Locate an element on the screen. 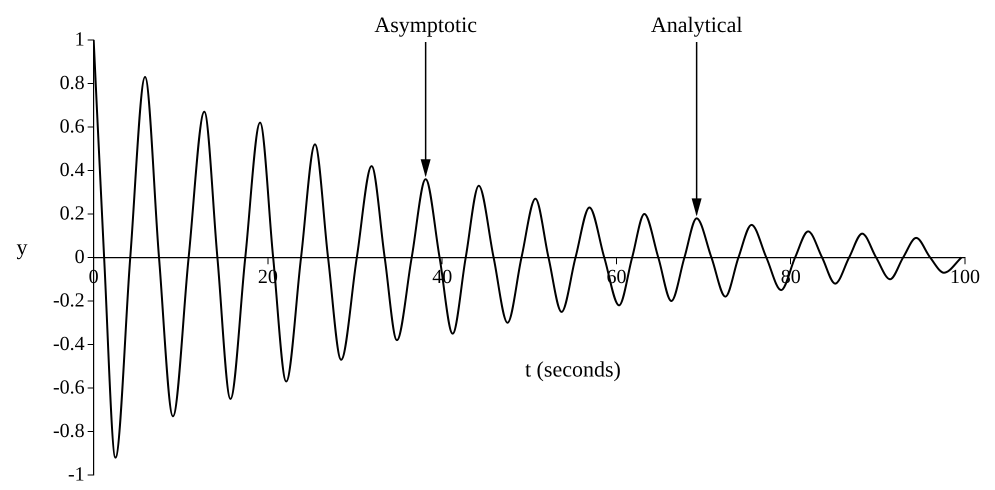 The height and width of the screenshot is (490, 995). y-tick-label: 0.6 is located at coordinates (72, 126).